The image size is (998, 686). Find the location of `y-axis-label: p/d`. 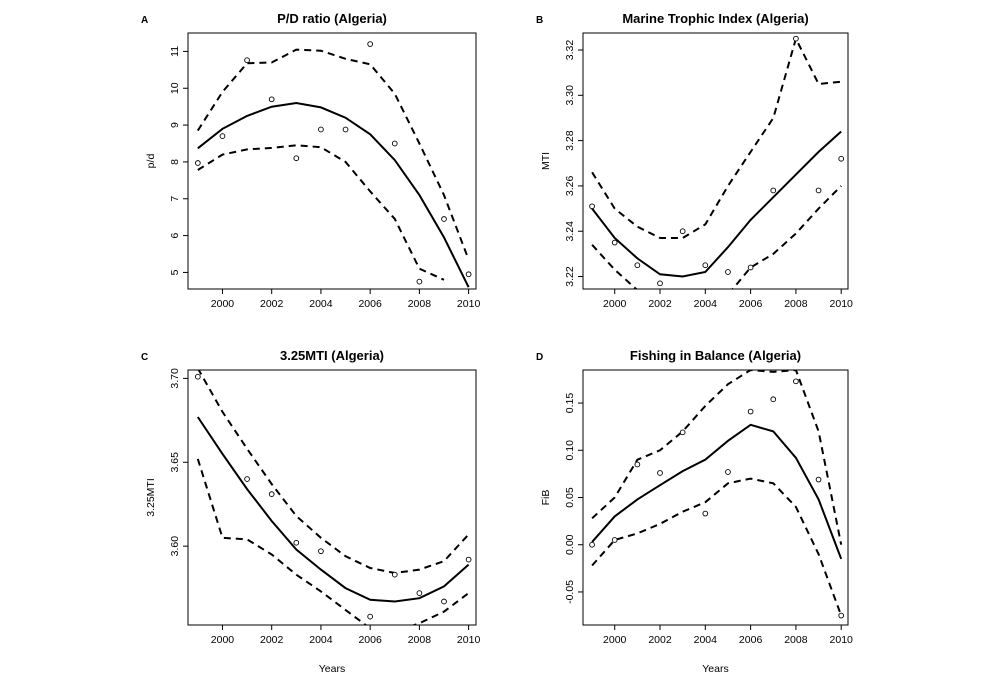

y-axis-label: p/d is located at coordinates (151, 161).